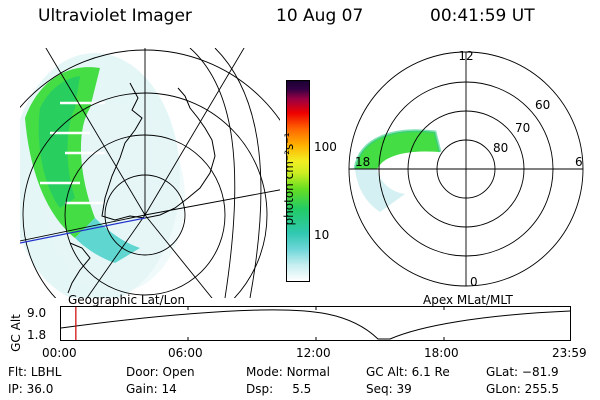 This screenshot has height=400, width=600. I want to click on timeline-frame, so click(315, 323).